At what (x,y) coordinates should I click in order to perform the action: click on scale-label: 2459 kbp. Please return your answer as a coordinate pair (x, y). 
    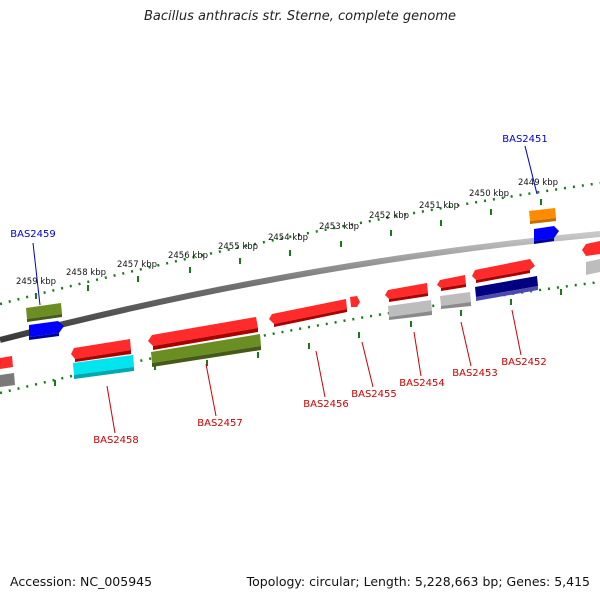
    Looking at the image, I should click on (36, 282).